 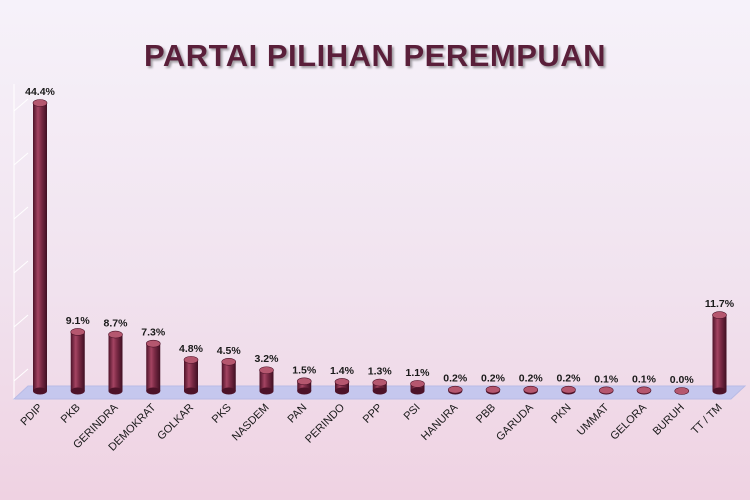 I want to click on bar-hanura, so click(x=455, y=390).